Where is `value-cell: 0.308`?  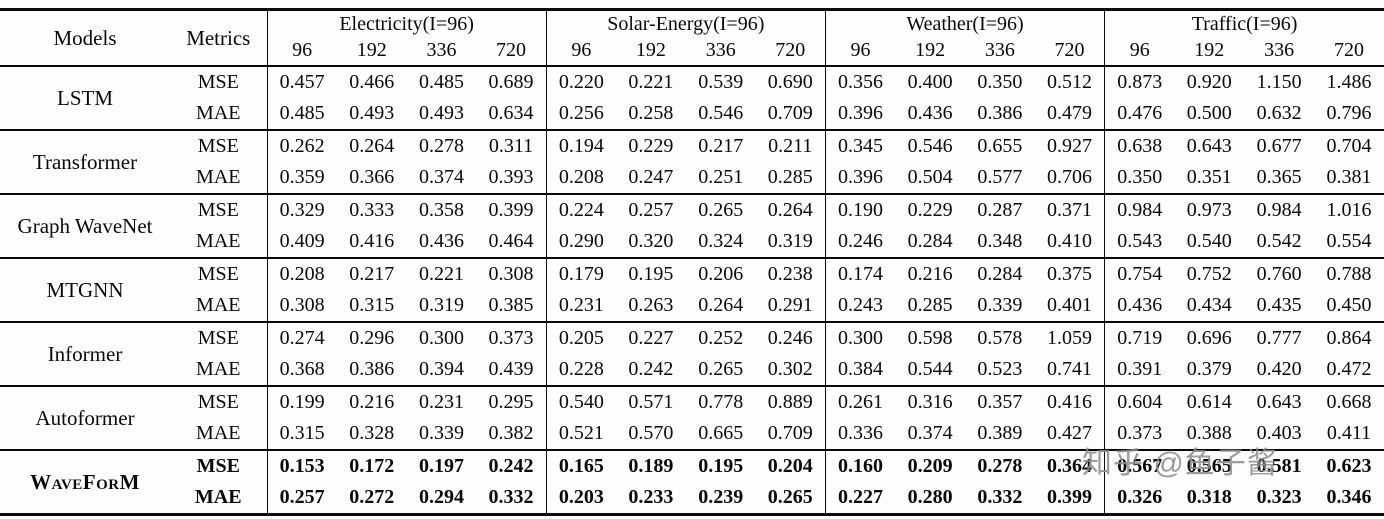
value-cell: 0.308 is located at coordinates (511, 273).